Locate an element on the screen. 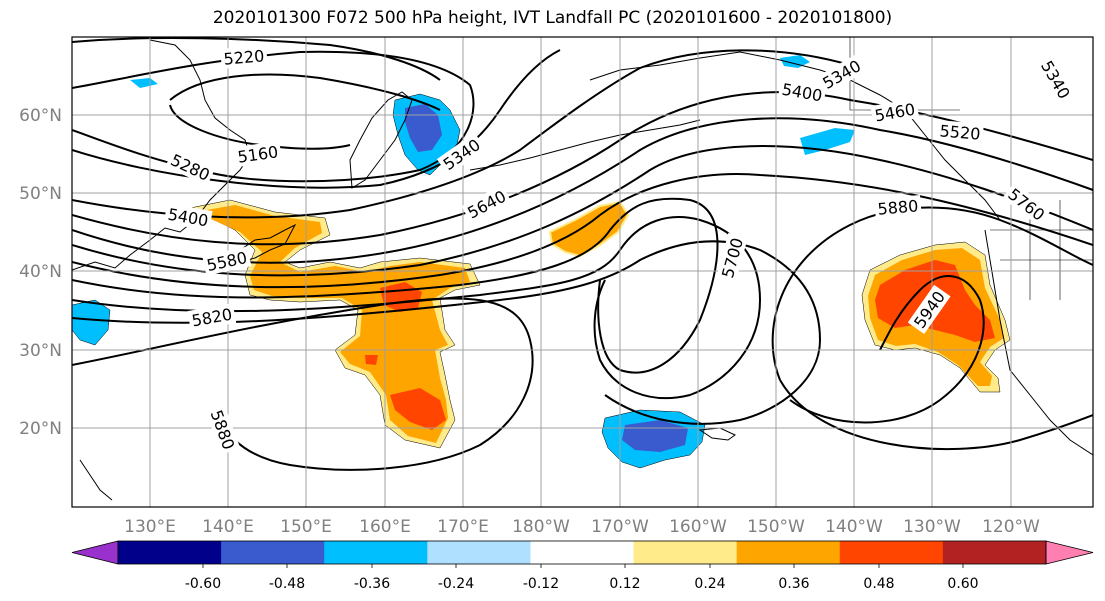 Image resolution: width=1105 pixels, height=601 pixels. colorbar-tick-label: -0.48 is located at coordinates (287, 584).